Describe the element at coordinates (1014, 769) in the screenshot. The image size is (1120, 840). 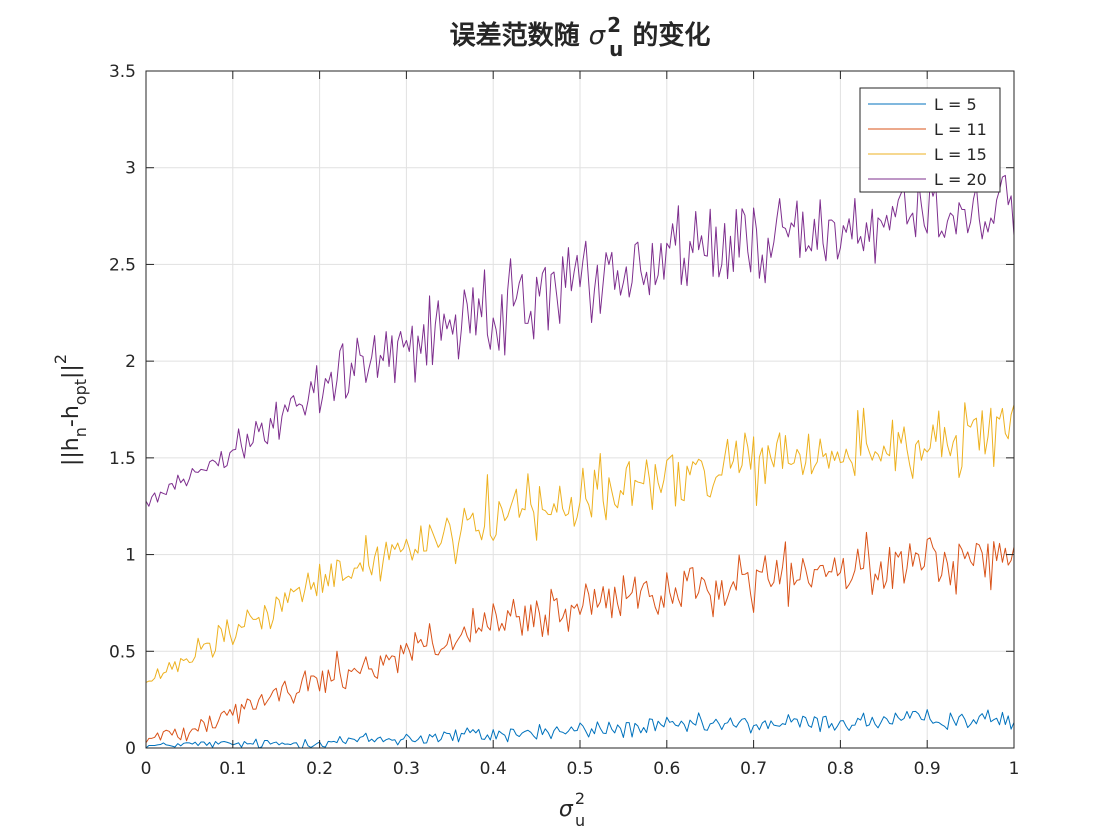
I see `x-tick-label: 1` at that location.